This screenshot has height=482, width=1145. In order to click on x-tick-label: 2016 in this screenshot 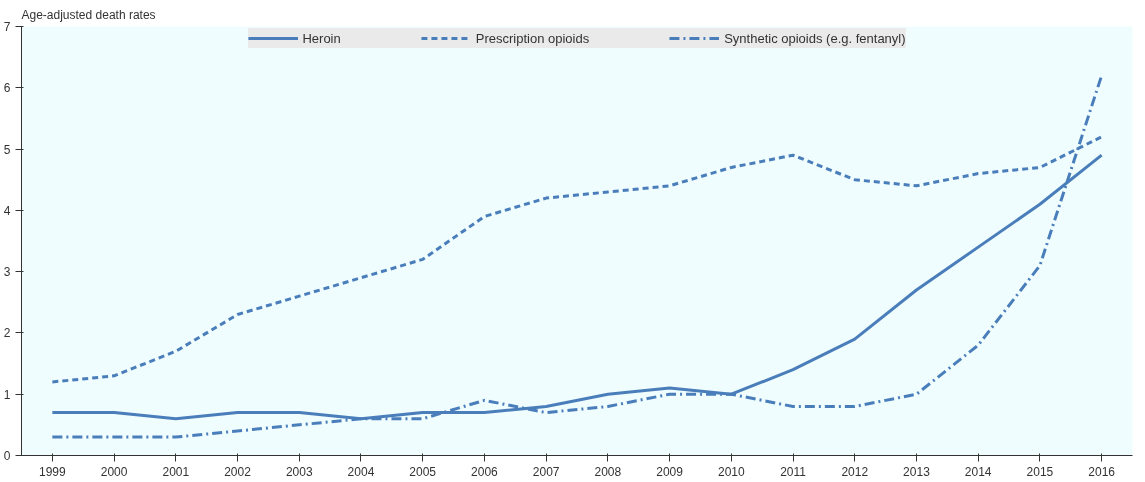, I will do `click(1102, 471)`.